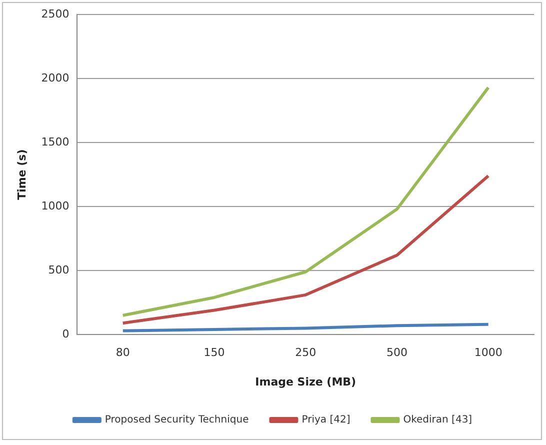 Image resolution: width=546 pixels, height=445 pixels. What do you see at coordinates (305, 381) in the screenshot?
I see `x-axis-title: Image Size (MB)` at bounding box center [305, 381].